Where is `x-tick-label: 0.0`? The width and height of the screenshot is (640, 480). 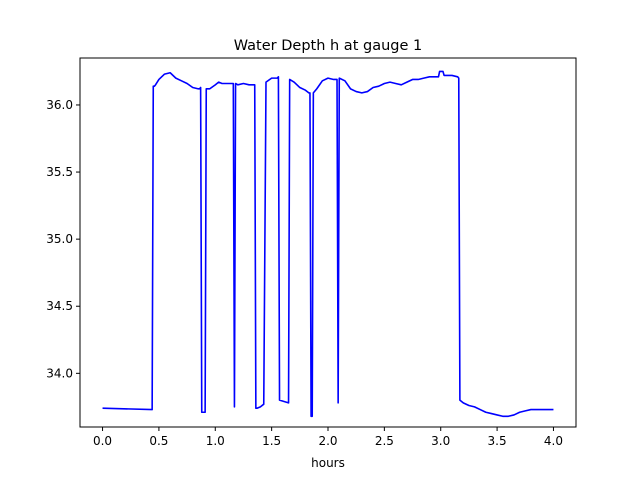 x-tick-label: 0.0 is located at coordinates (102, 441).